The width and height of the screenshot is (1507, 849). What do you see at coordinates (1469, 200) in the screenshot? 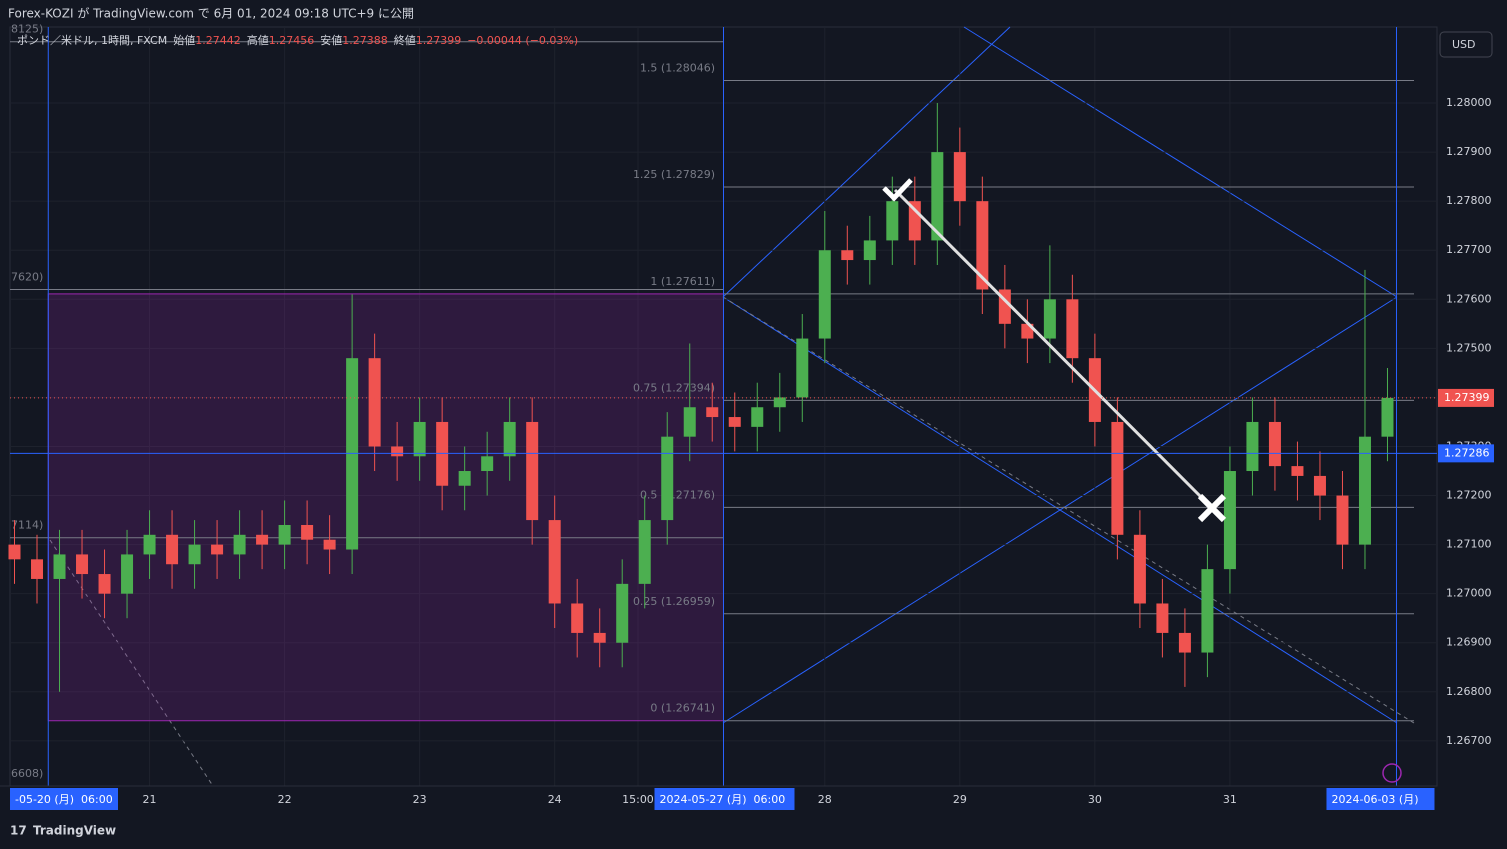
I see `y-tick-label: 1.27800` at bounding box center [1469, 200].